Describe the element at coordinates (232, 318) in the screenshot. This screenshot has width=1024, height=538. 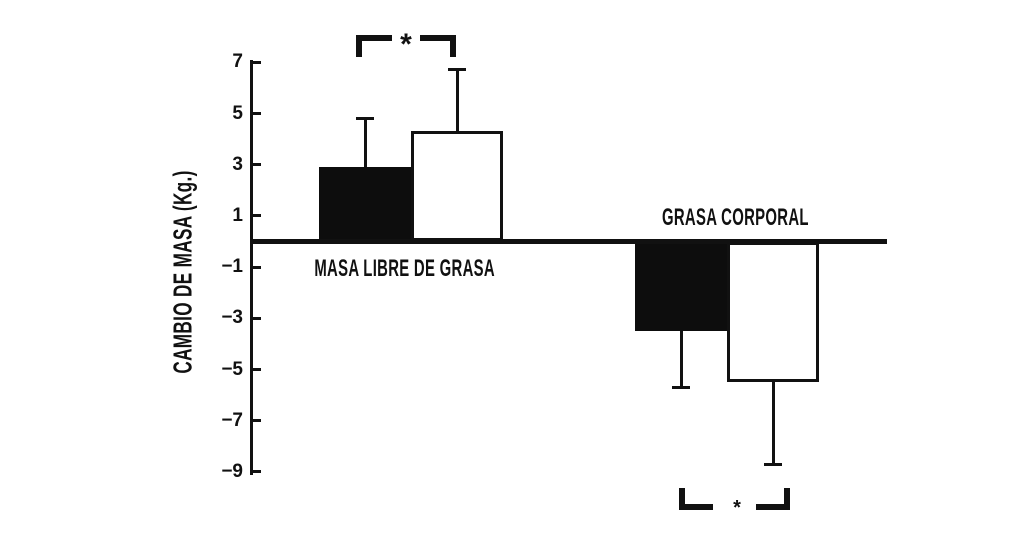
I see `y-tick-label: −3` at that location.